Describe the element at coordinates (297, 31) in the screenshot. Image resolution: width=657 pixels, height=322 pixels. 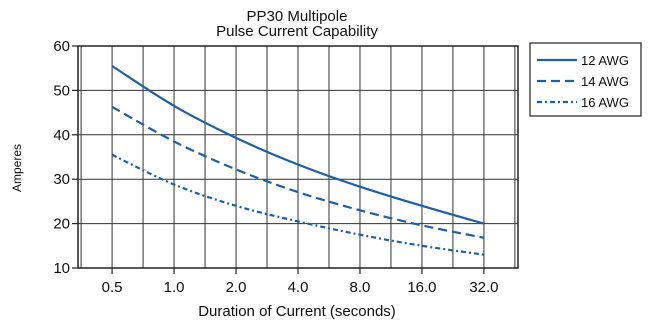
I see `chart-subtitle: Pulse Current Capability` at that location.